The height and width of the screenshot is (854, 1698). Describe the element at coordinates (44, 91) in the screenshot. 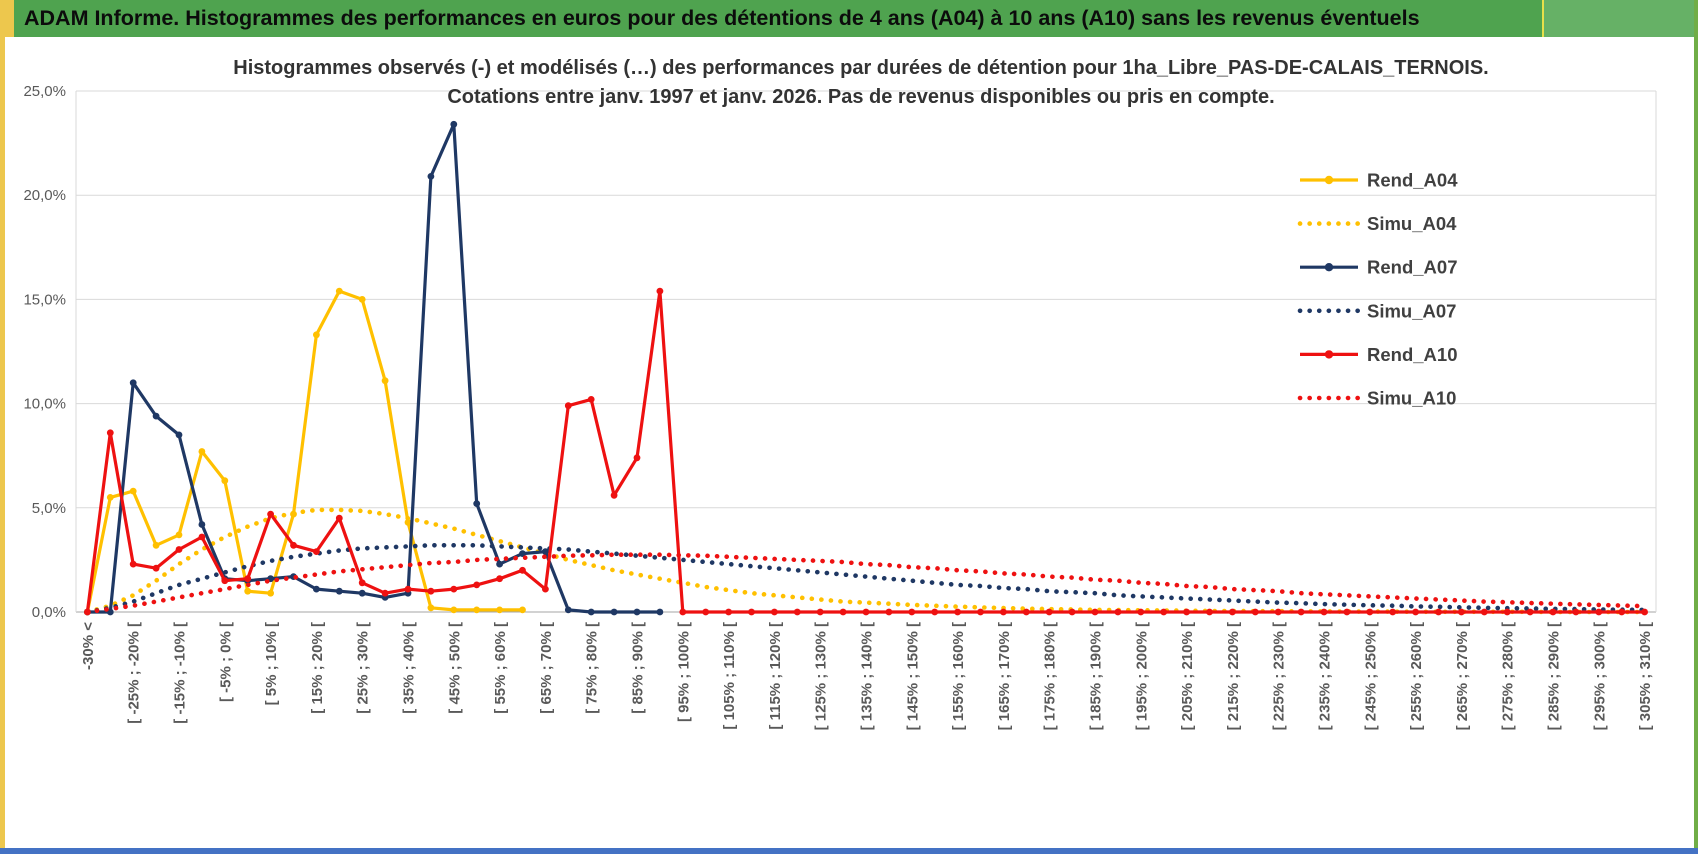

I see `y-tick-label: 25,0%` at that location.